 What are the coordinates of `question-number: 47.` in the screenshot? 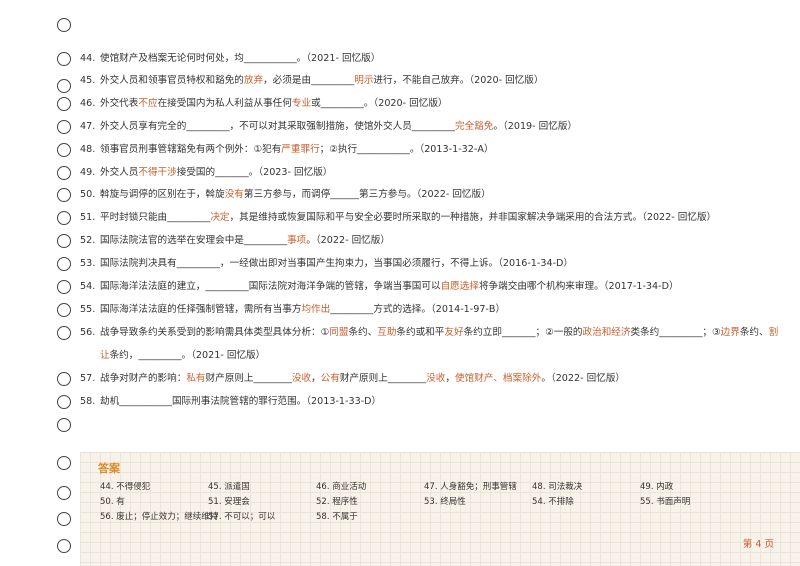 It's located at (88, 126).